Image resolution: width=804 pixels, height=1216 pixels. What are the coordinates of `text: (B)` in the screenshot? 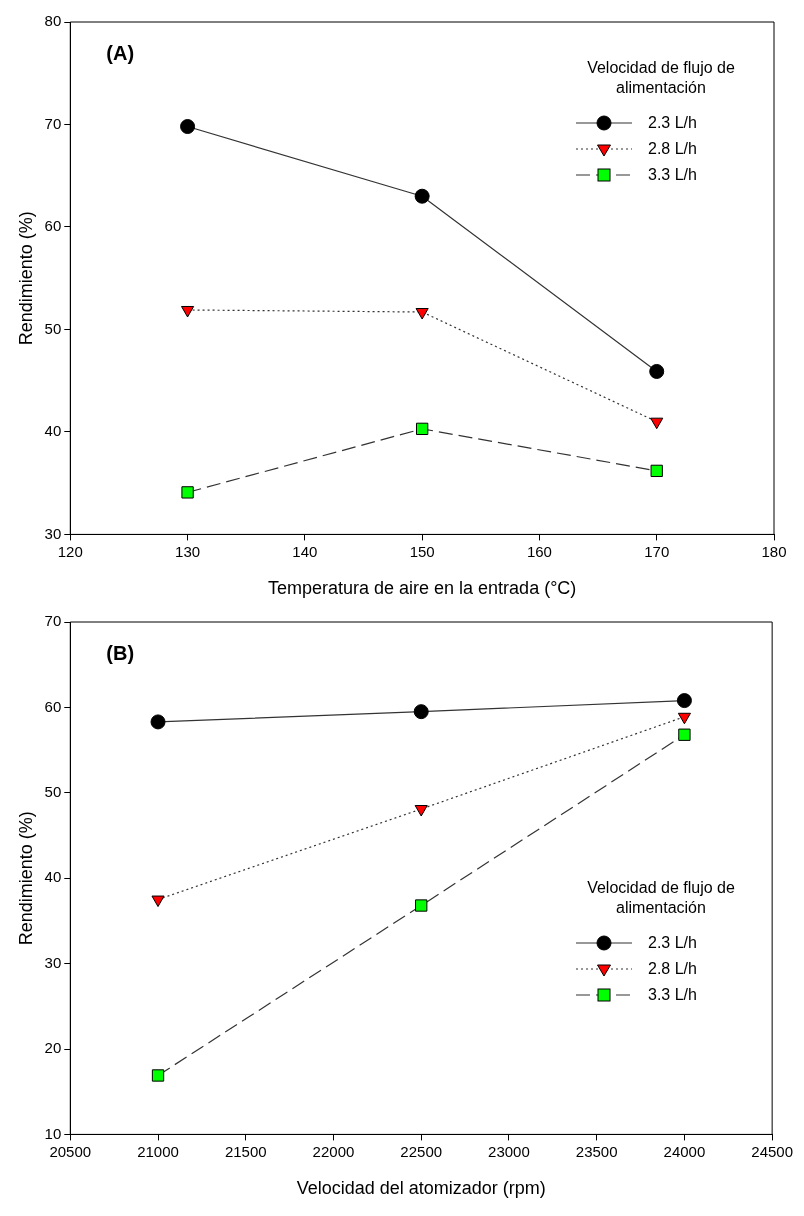 It's located at (120, 652).